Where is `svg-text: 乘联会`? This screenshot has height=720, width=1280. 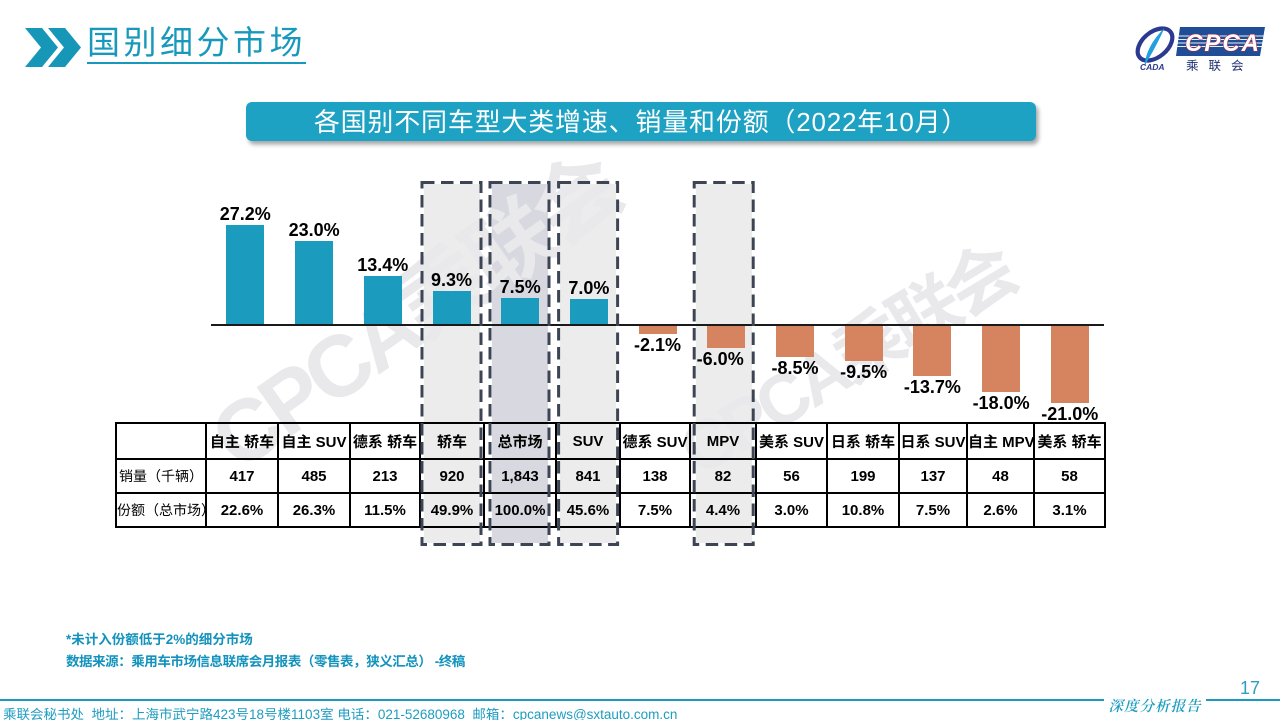
svg-text: 乘联会 is located at coordinates (1220, 64).